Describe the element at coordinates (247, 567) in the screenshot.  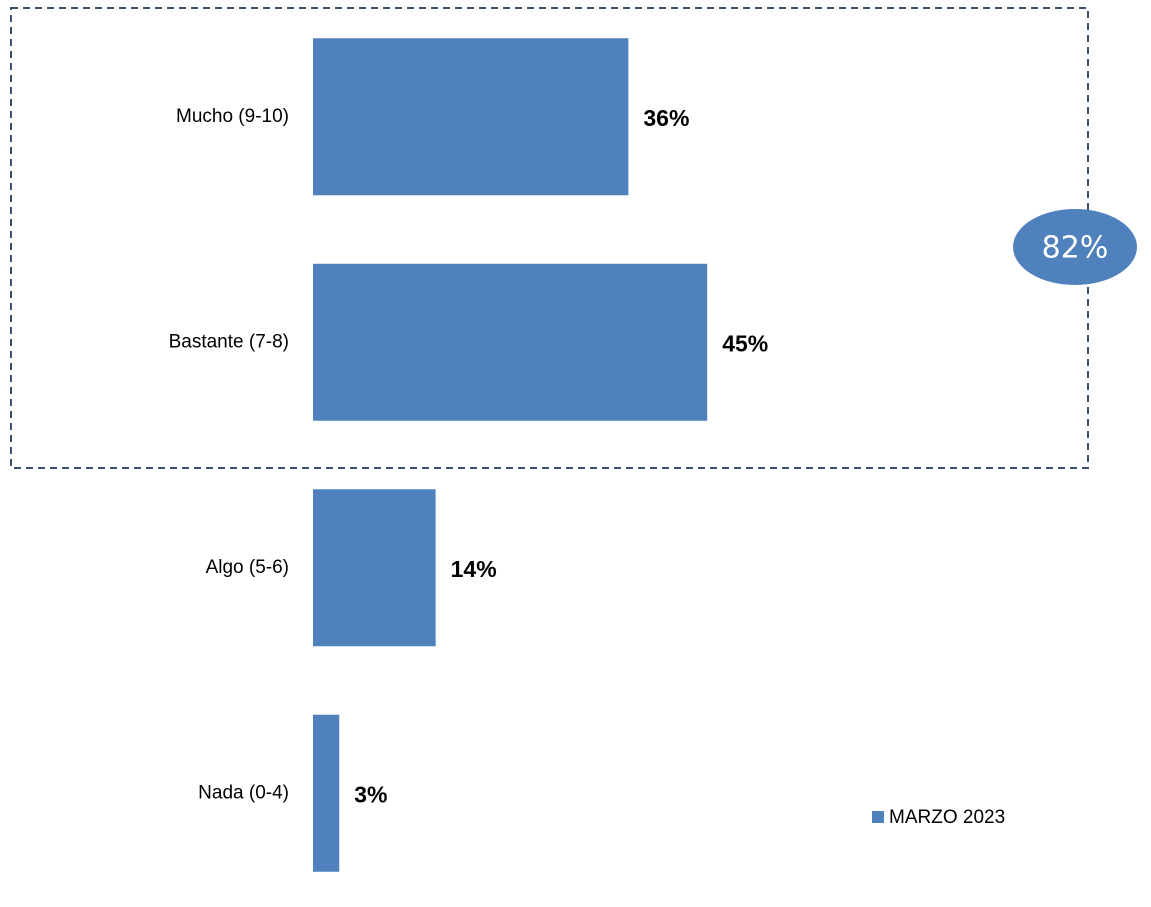
I see `category-label: Algo (5-6)` at that location.